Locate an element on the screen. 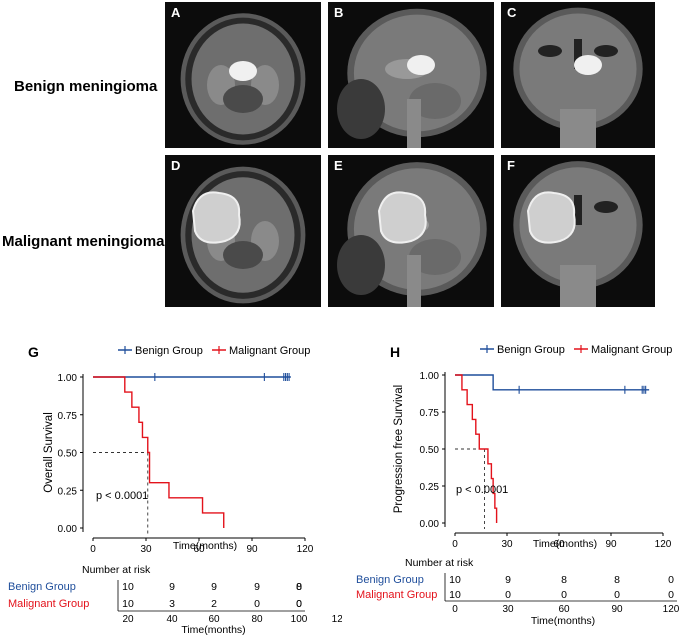 The width and height of the screenshot is (685, 637). y-axis-label: Overall Survival is located at coordinates (49, 452).